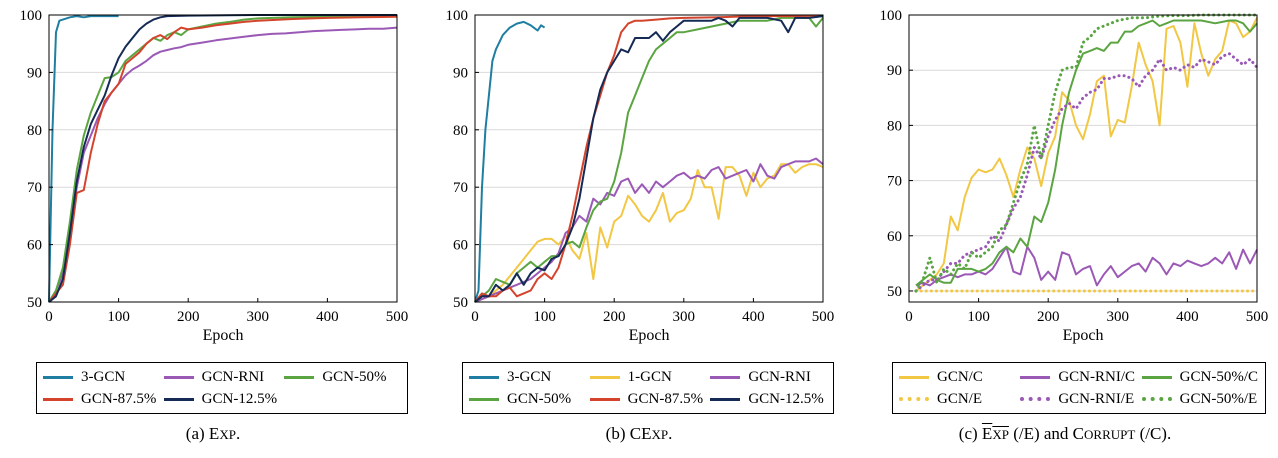 The width and height of the screenshot is (1278, 458). What do you see at coordinates (1218, 398) in the screenshot?
I see `legend-label: GCN-50%/E` at bounding box center [1218, 398].